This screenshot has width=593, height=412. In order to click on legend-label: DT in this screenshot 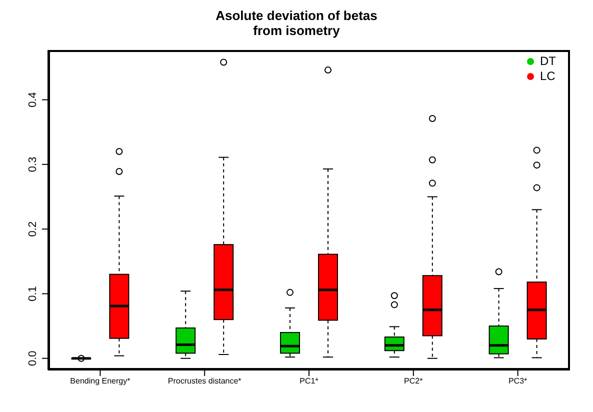, I will do `click(548, 61)`.